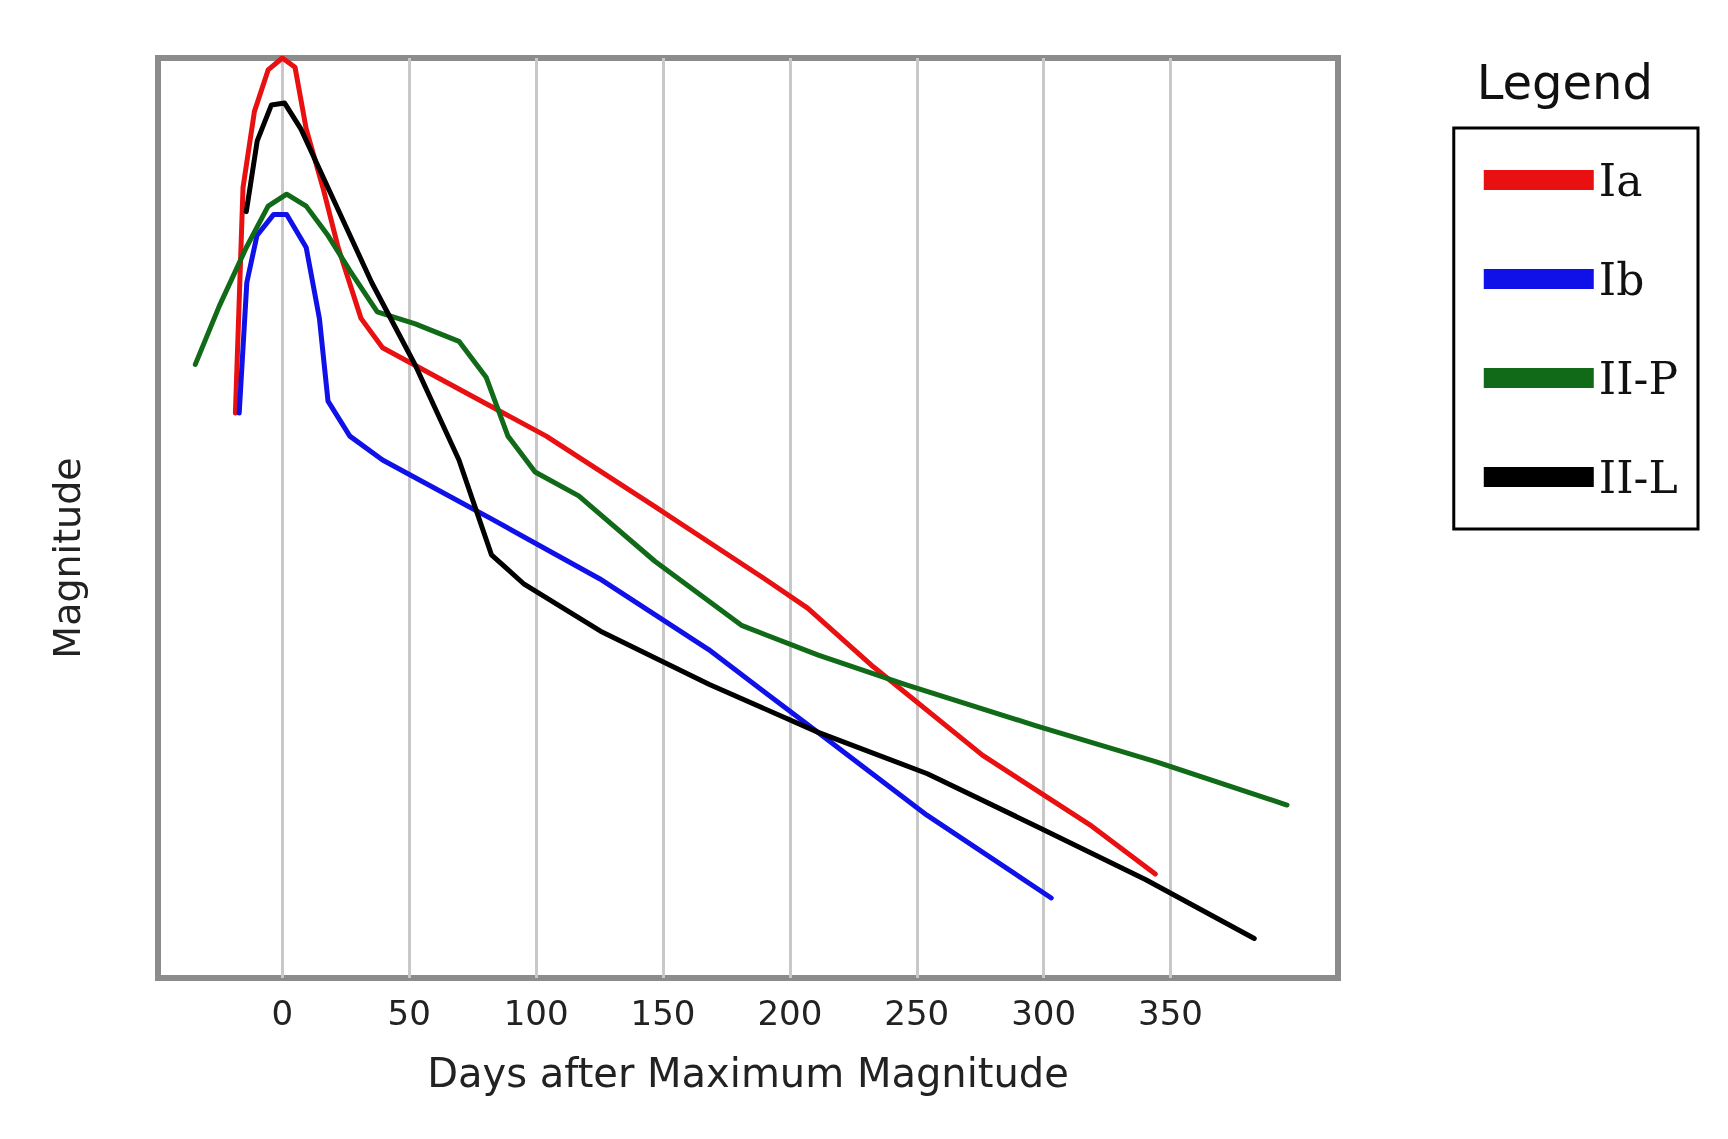 The image size is (1728, 1139). Describe the element at coordinates (67, 558) in the screenshot. I see `y-axis-title: Magnitude` at that location.